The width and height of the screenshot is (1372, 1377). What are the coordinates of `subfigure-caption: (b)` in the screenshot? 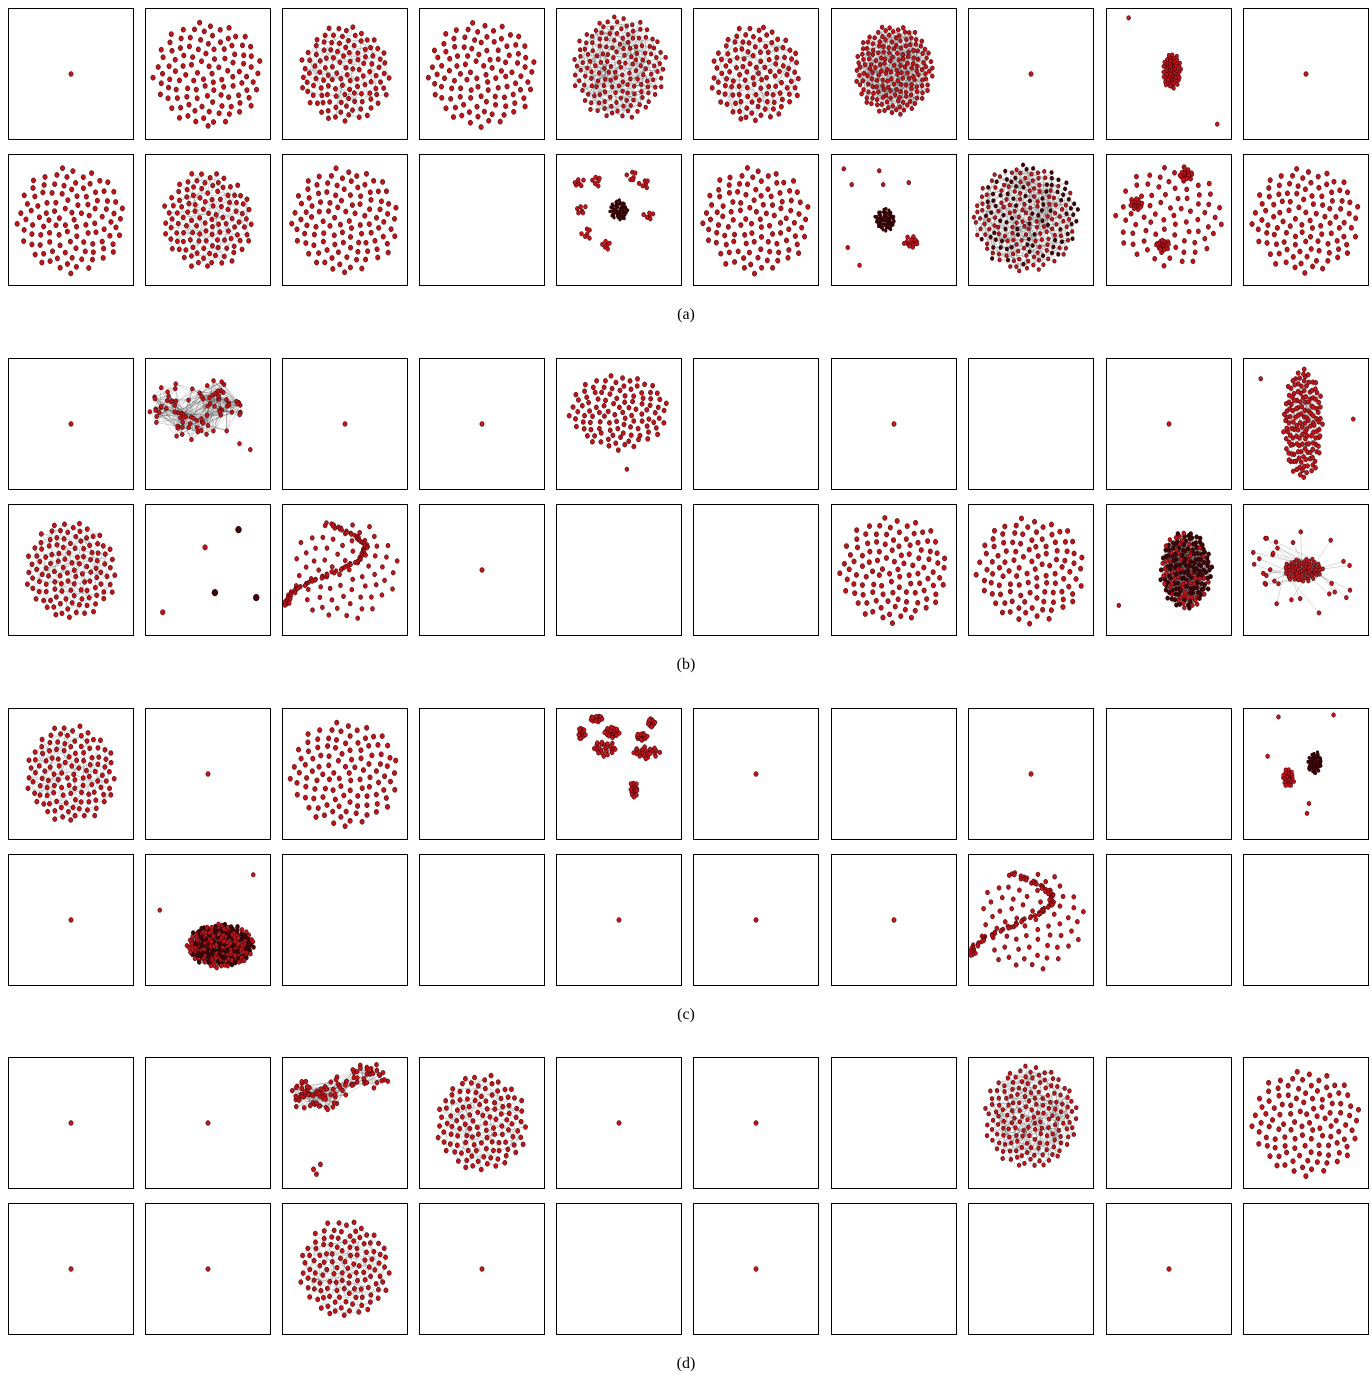 It's located at (686, 664).